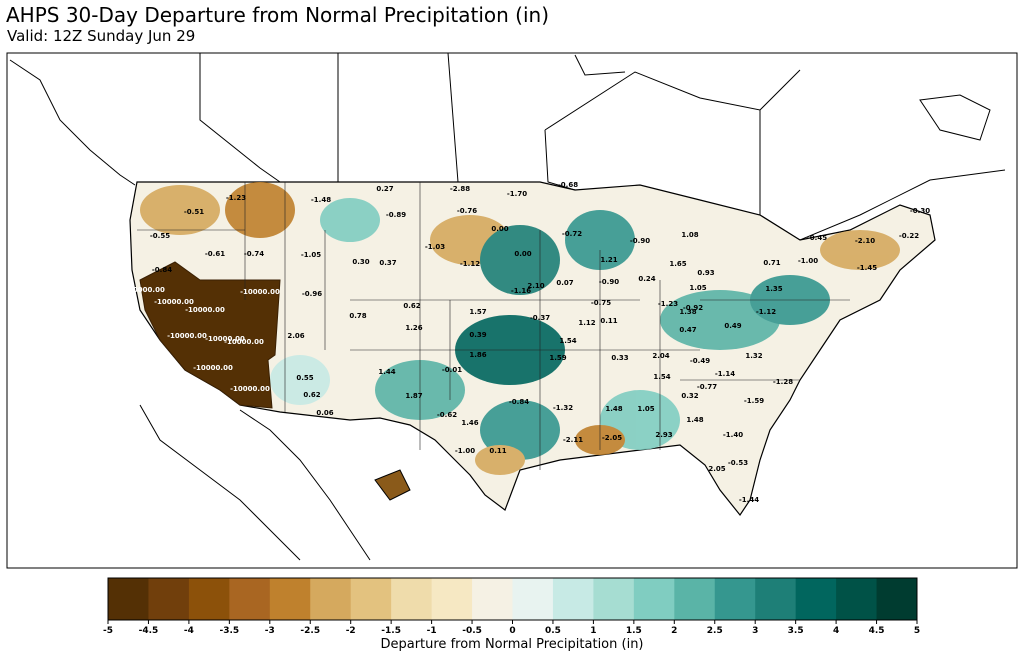  Describe the element at coordinates (295, 336) in the screenshot. I see `value-label: 2.06` at that location.